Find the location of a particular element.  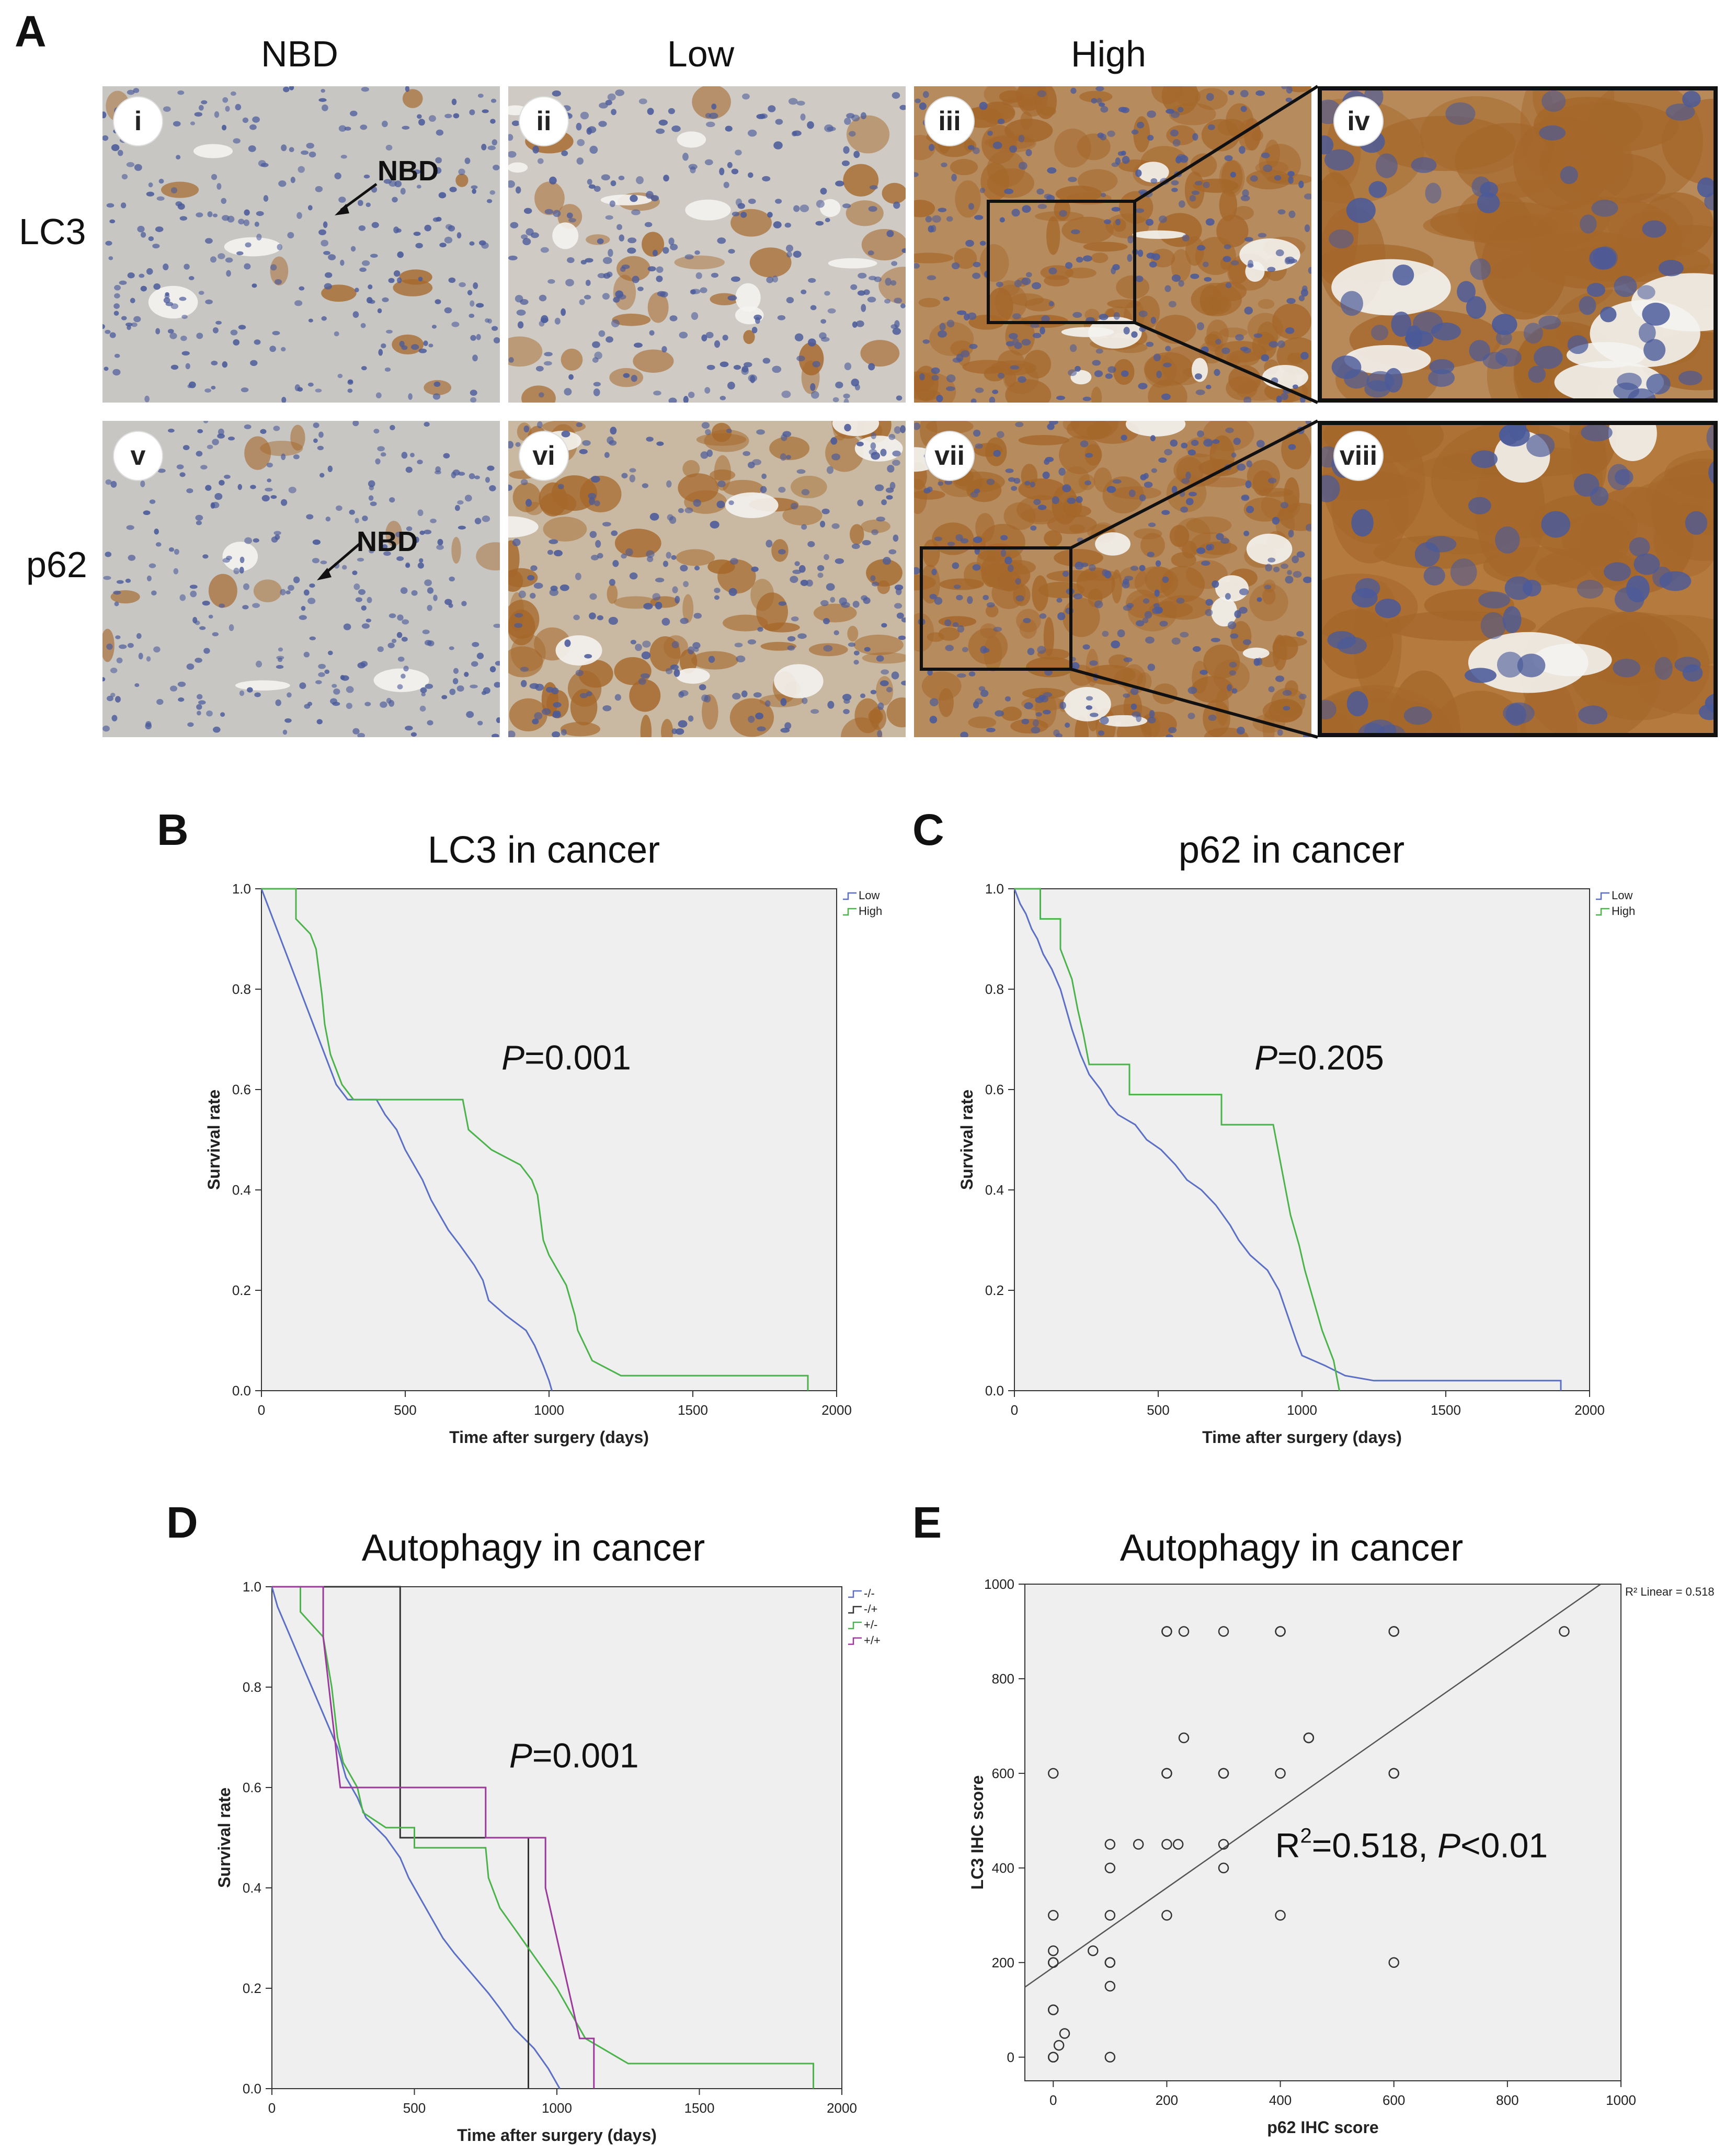

y-tick-label: 600 is located at coordinates (1003, 1773).